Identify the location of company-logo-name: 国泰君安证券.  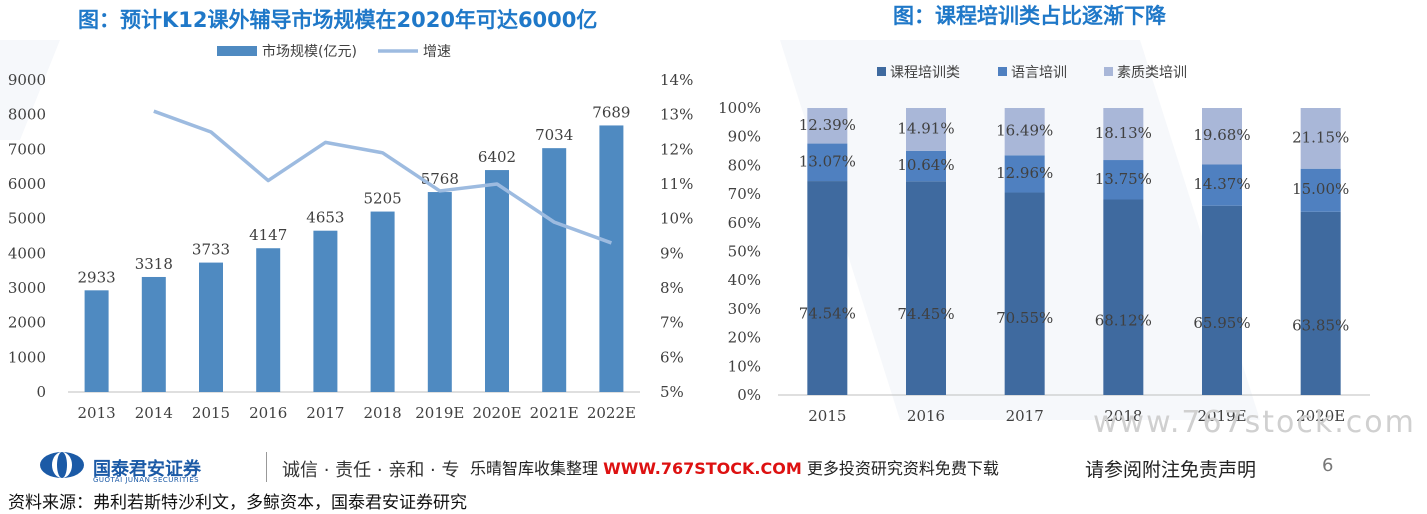
(147, 469).